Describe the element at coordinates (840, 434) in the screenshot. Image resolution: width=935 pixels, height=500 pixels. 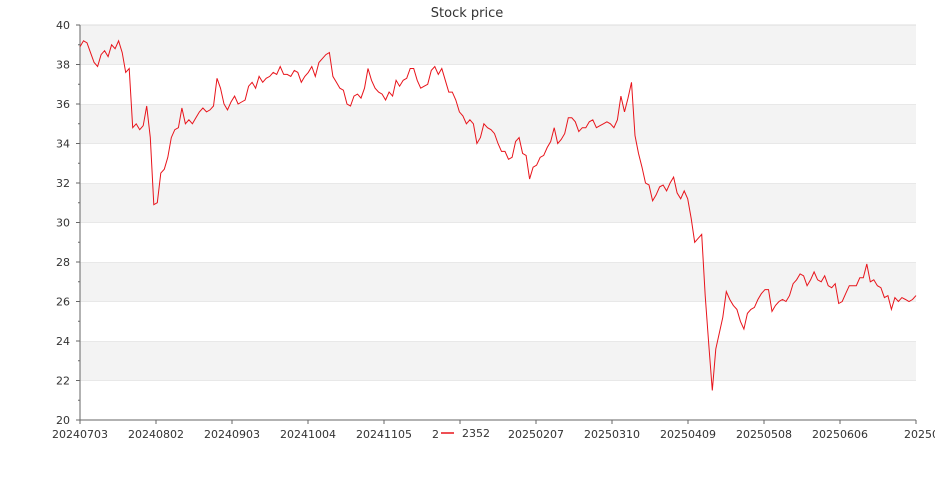
I see `x-tick-label: 20250606` at that location.